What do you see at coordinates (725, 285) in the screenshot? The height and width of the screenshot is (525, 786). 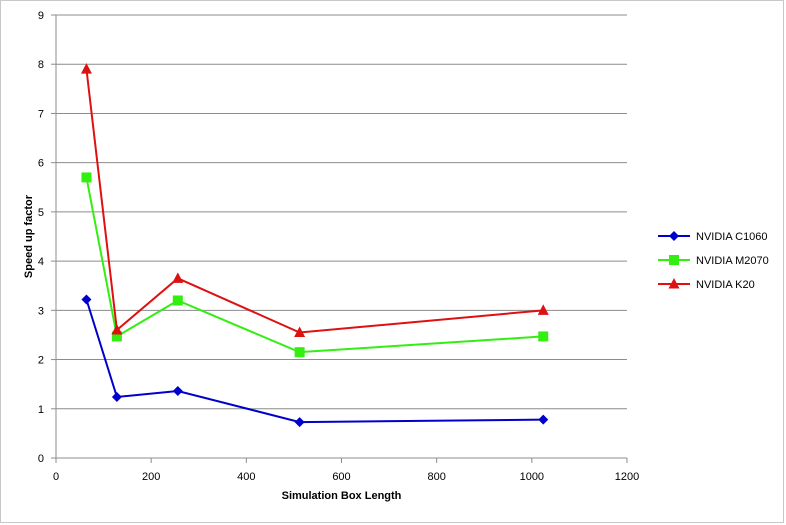 I see `legend-label: NVIDIA K20` at bounding box center [725, 285].